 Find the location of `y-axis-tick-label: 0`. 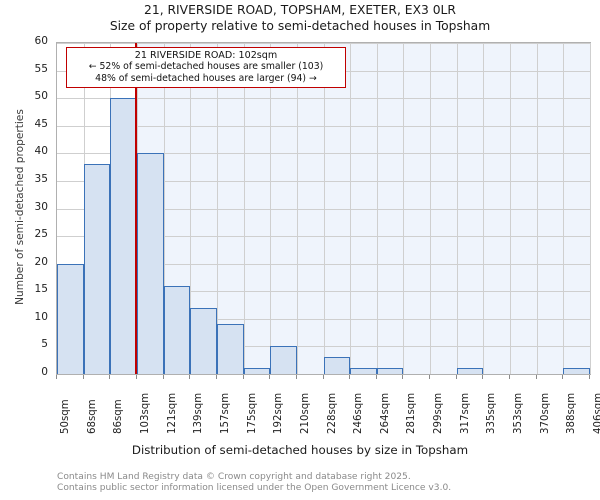

y-axis-tick-label: 0 is located at coordinates (44, 372).